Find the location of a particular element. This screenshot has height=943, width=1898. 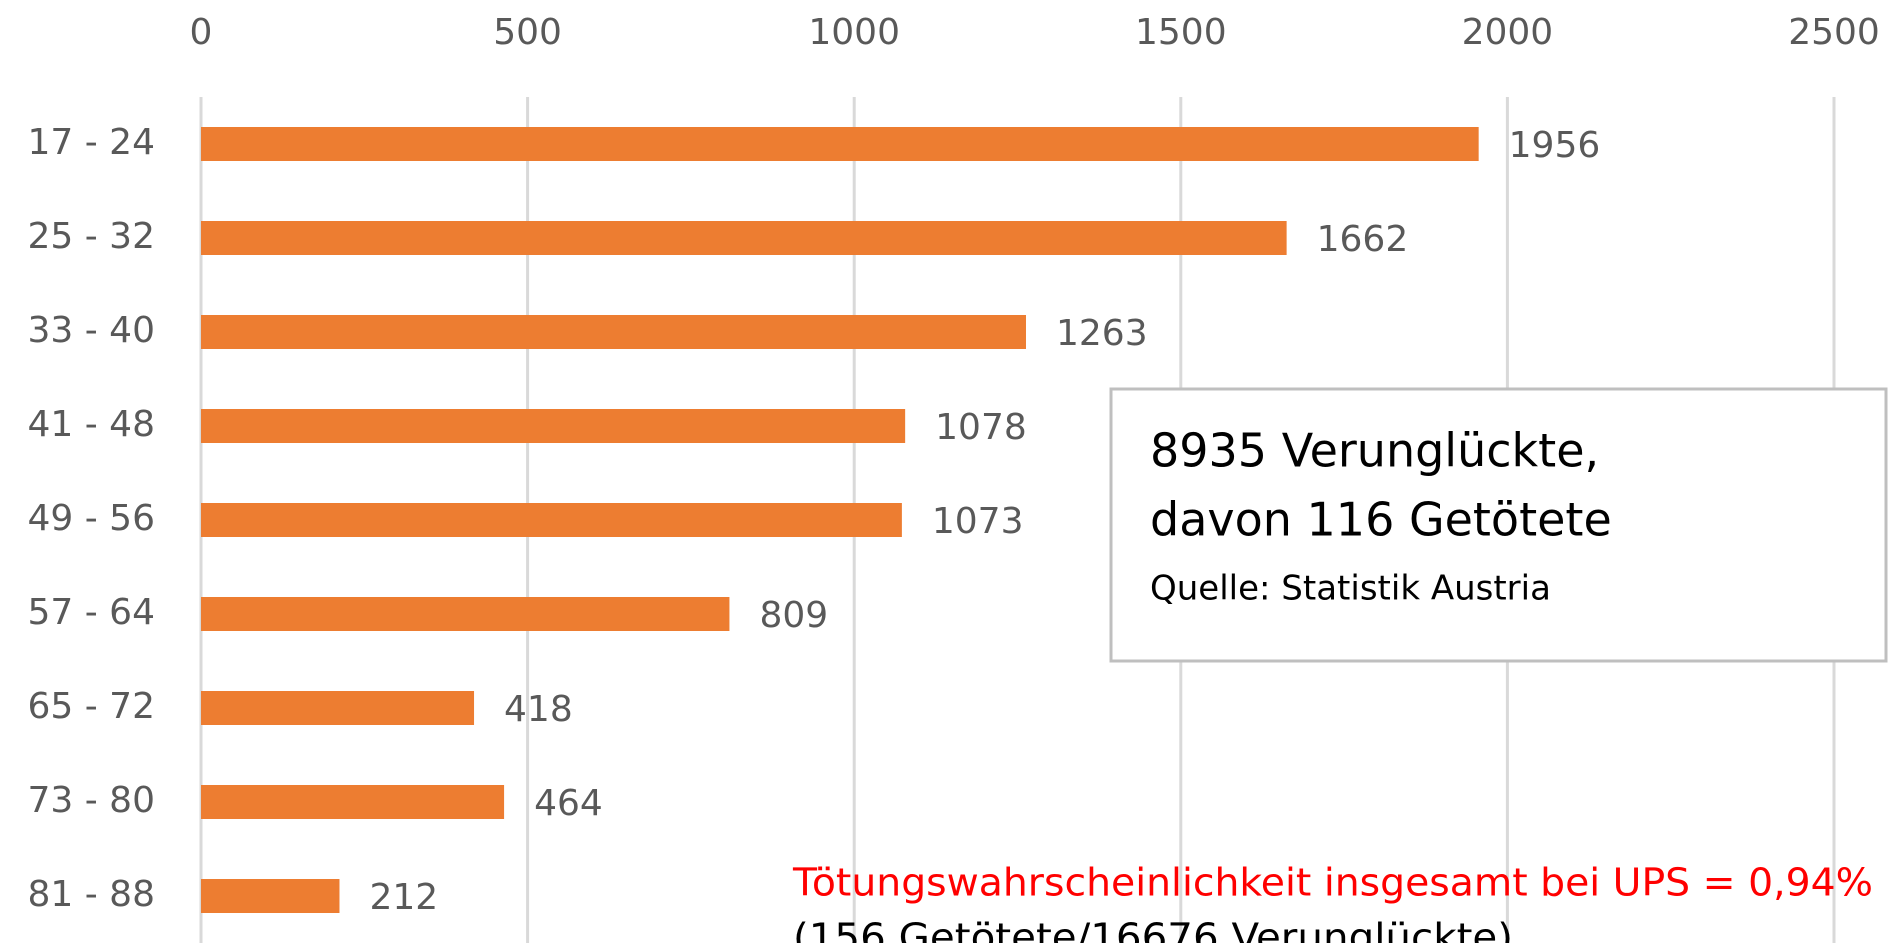

y-tick-label: 33 - 40 is located at coordinates (92, 330).